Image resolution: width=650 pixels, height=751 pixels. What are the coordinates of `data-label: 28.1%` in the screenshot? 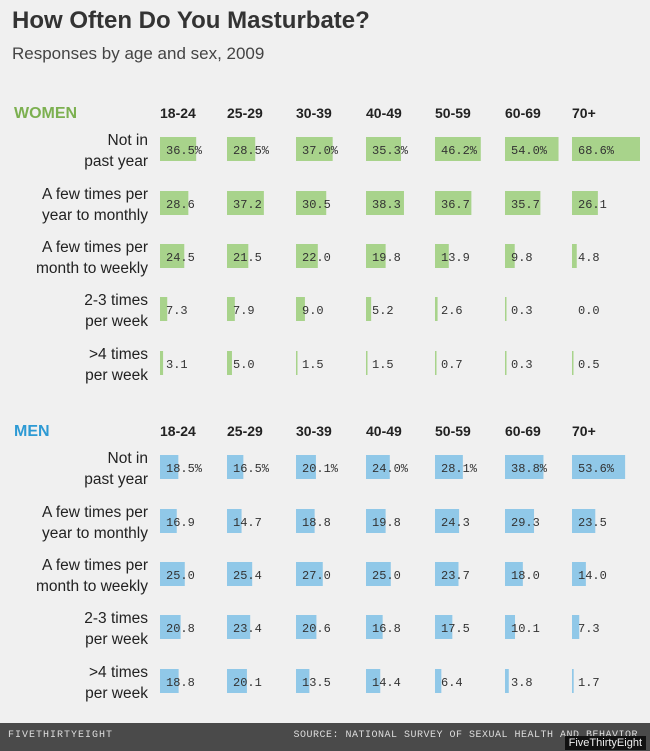 It's located at (459, 469).